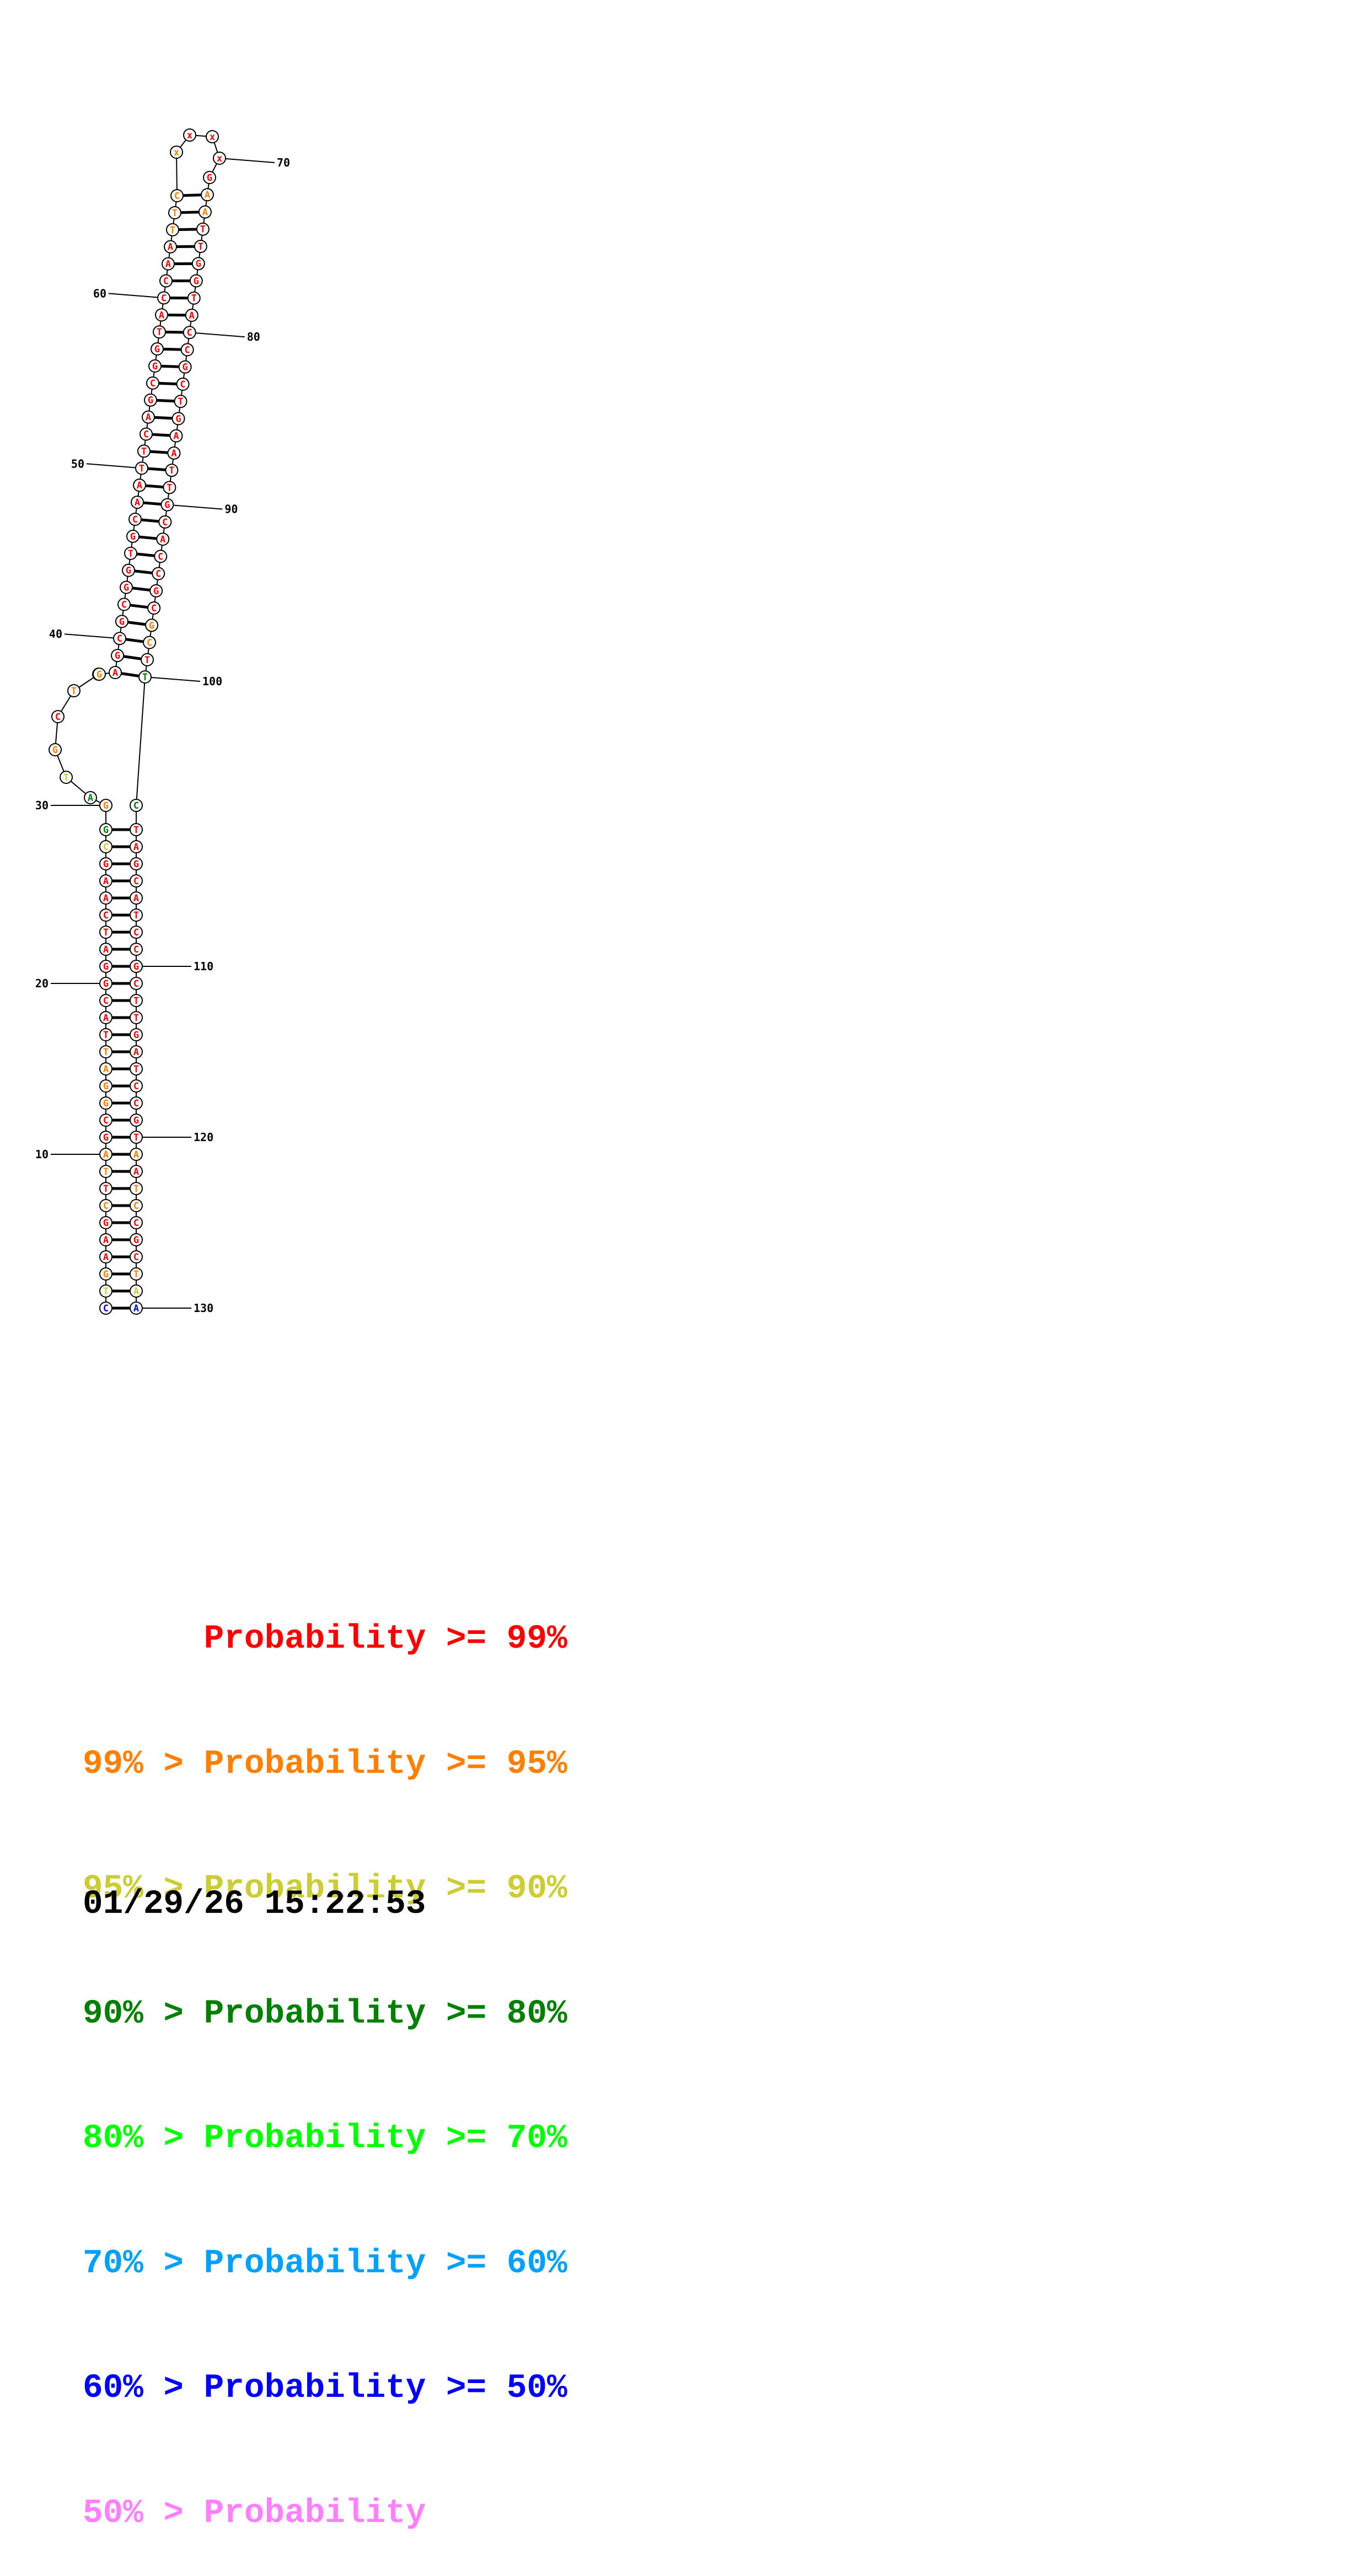  I want to click on position-tick, so click(92, 636).